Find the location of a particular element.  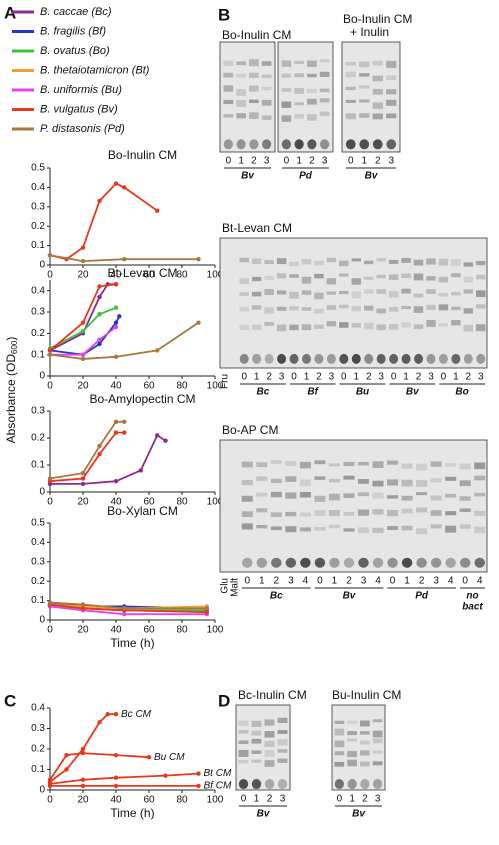

x-tick-label: 60 is located at coordinates (149, 275).